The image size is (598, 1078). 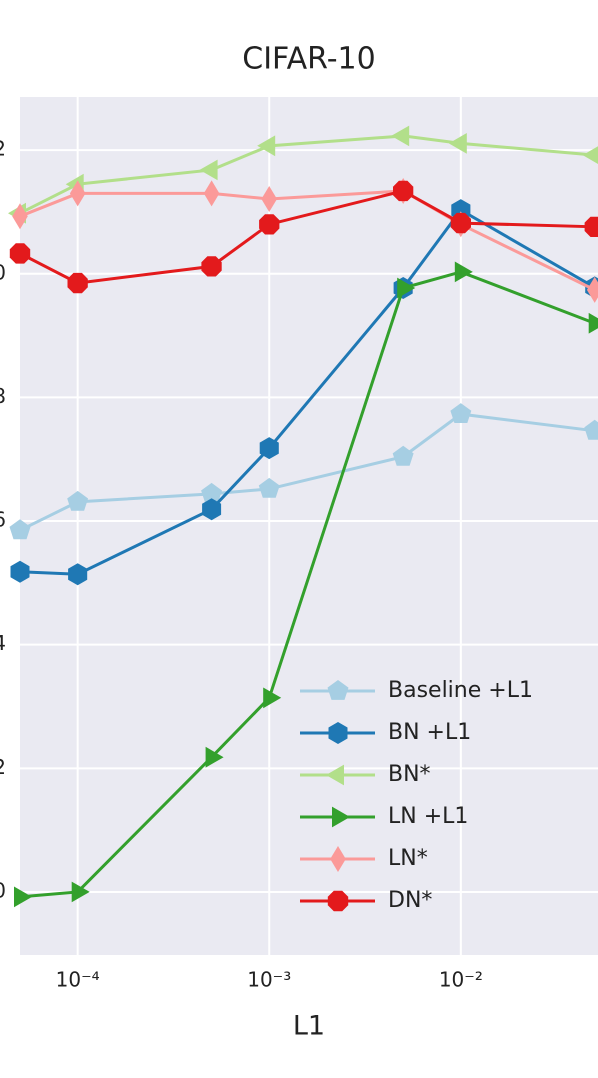 I want to click on y-tick-label: 76, so click(x=3, y=520).